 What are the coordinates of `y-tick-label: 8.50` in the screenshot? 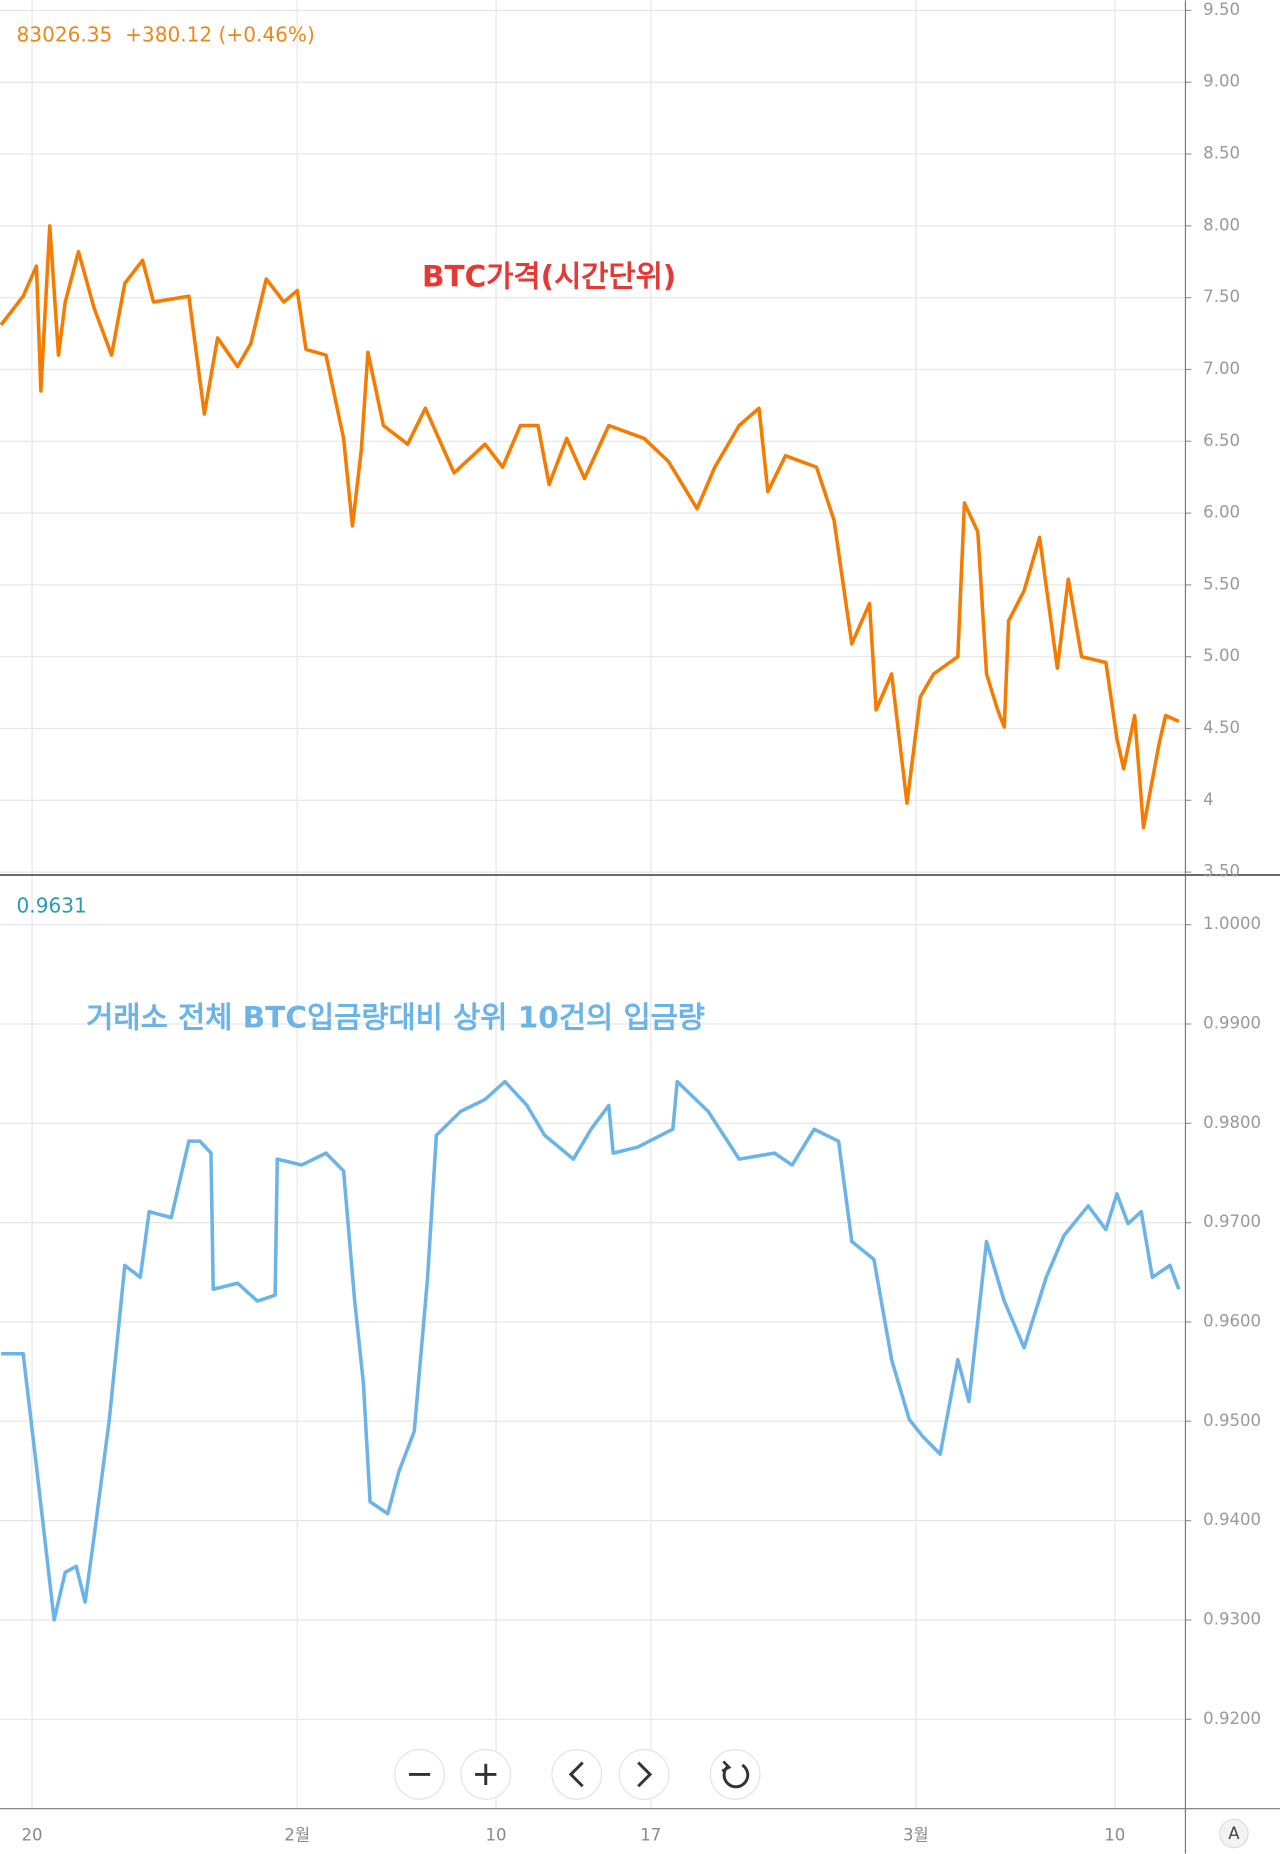 It's located at (1221, 153).